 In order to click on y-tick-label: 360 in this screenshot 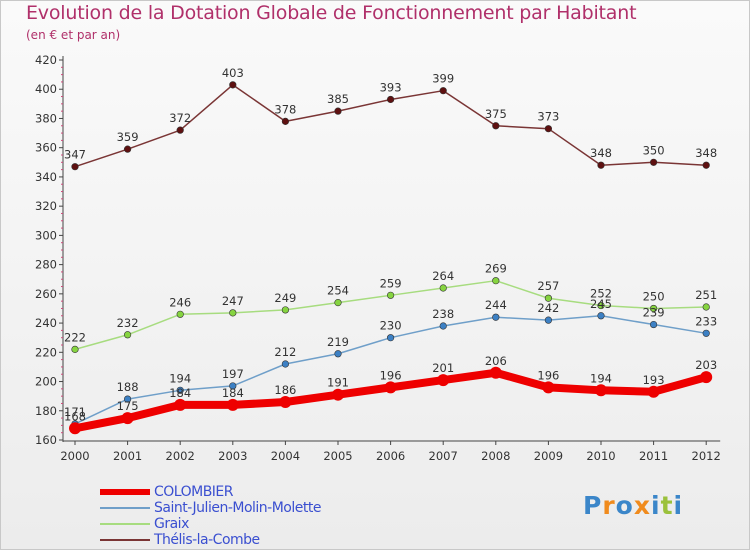, I will do `click(46, 148)`.